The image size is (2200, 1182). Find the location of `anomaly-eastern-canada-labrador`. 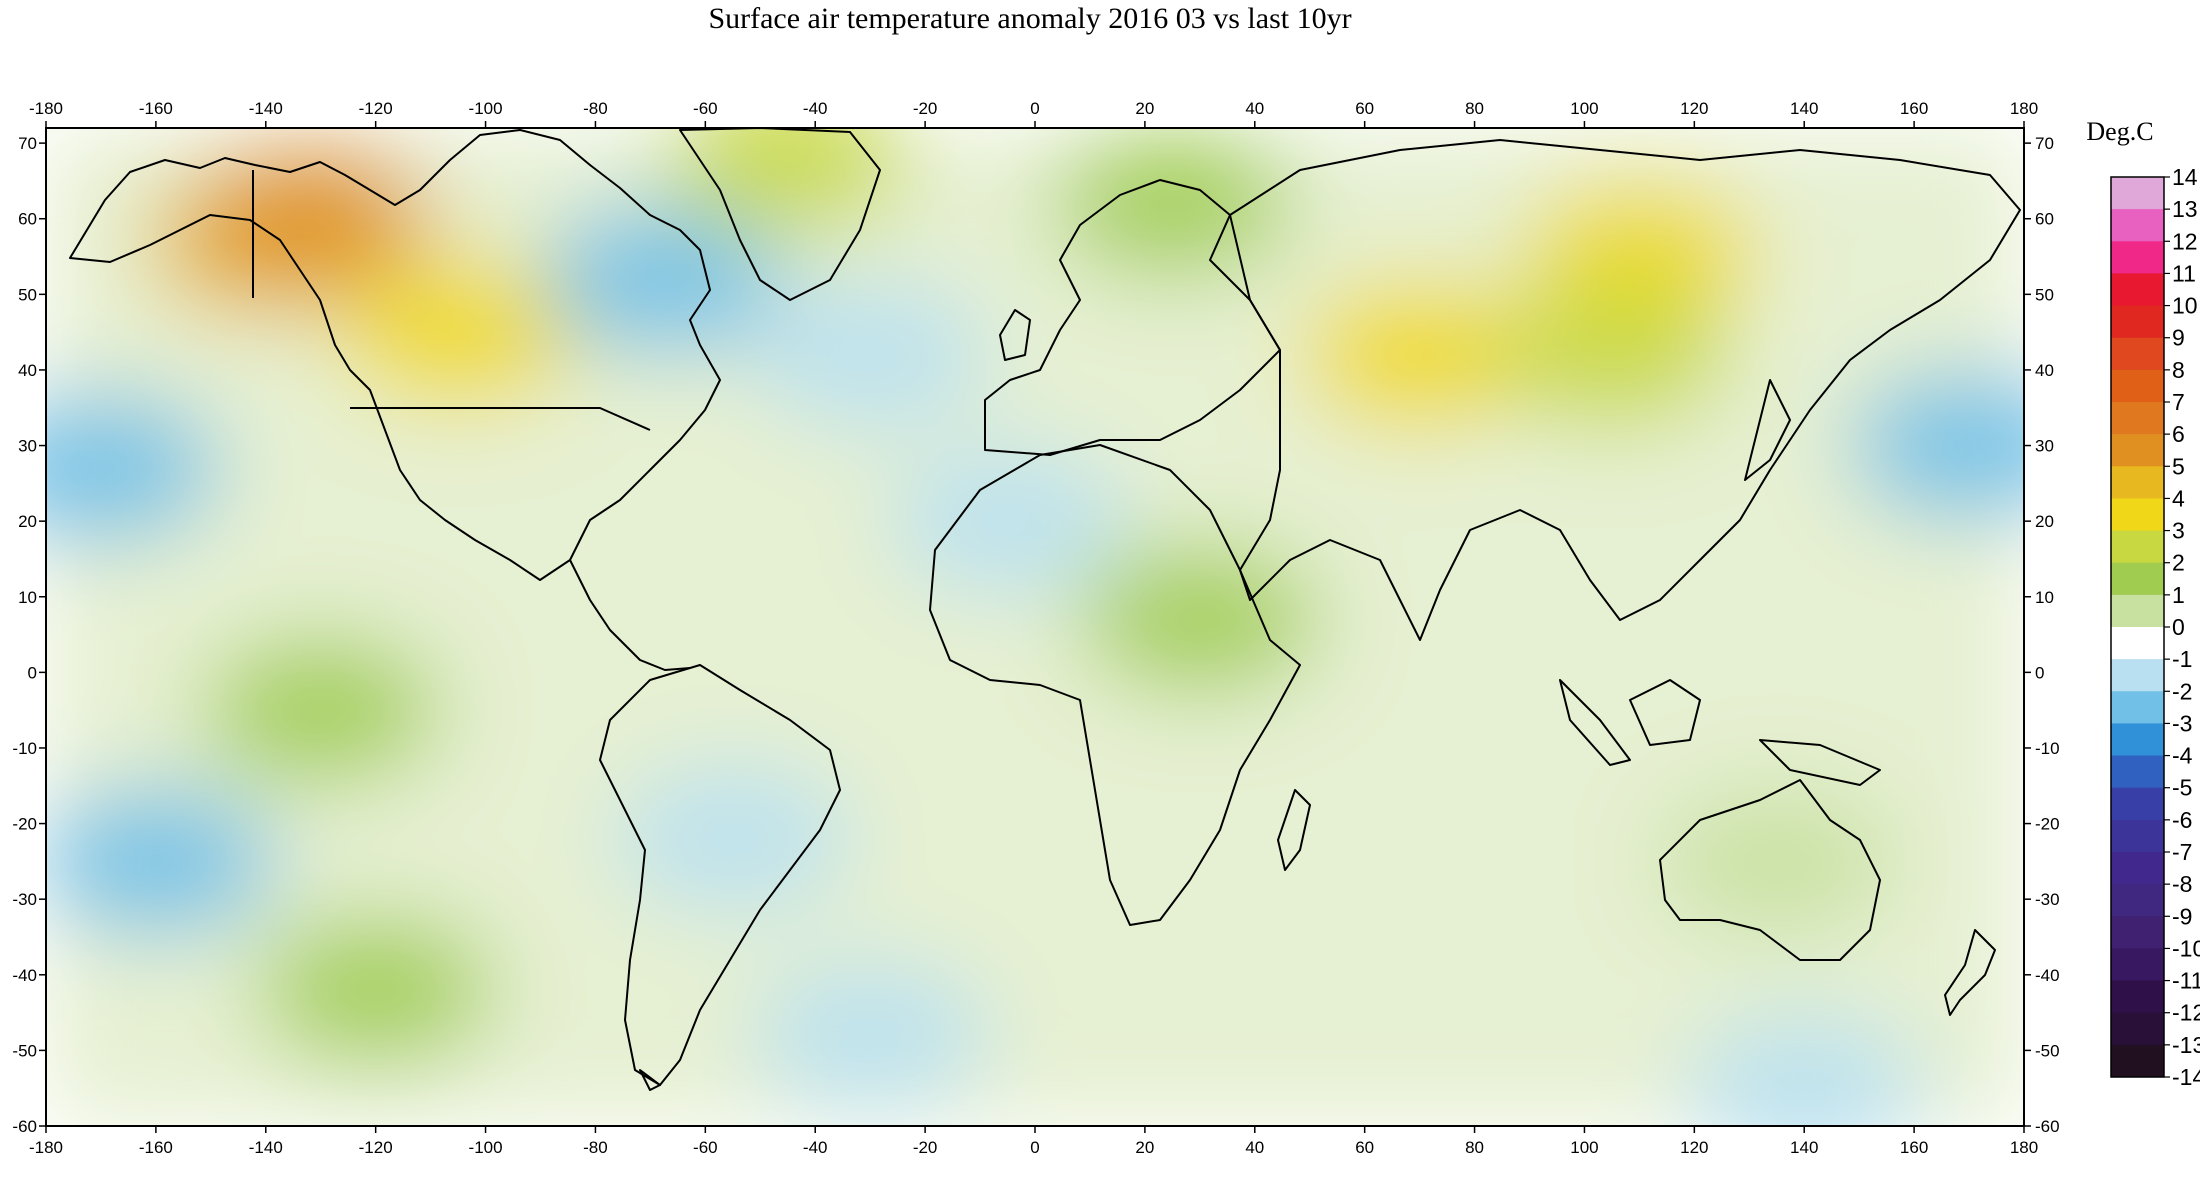

anomaly-eastern-canada-labrador is located at coordinates (661, 279).